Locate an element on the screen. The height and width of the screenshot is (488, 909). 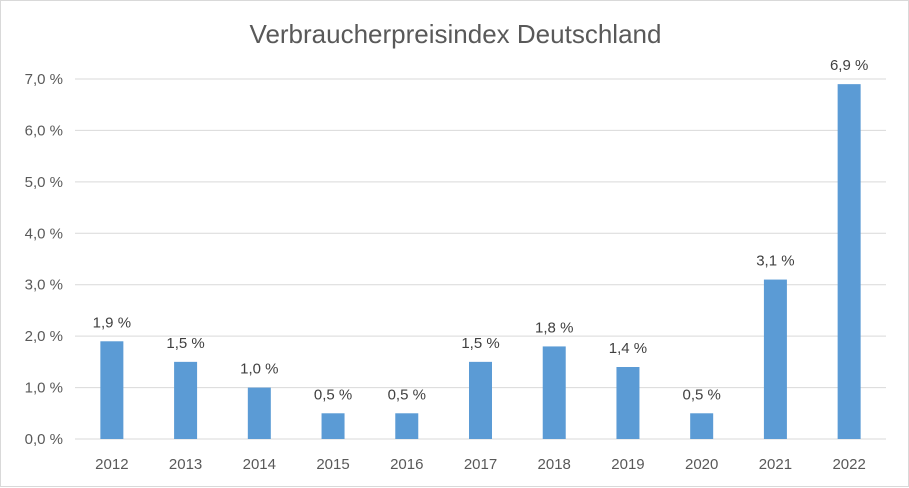
y-tick-label-3: 3,0 % is located at coordinates (44, 285).